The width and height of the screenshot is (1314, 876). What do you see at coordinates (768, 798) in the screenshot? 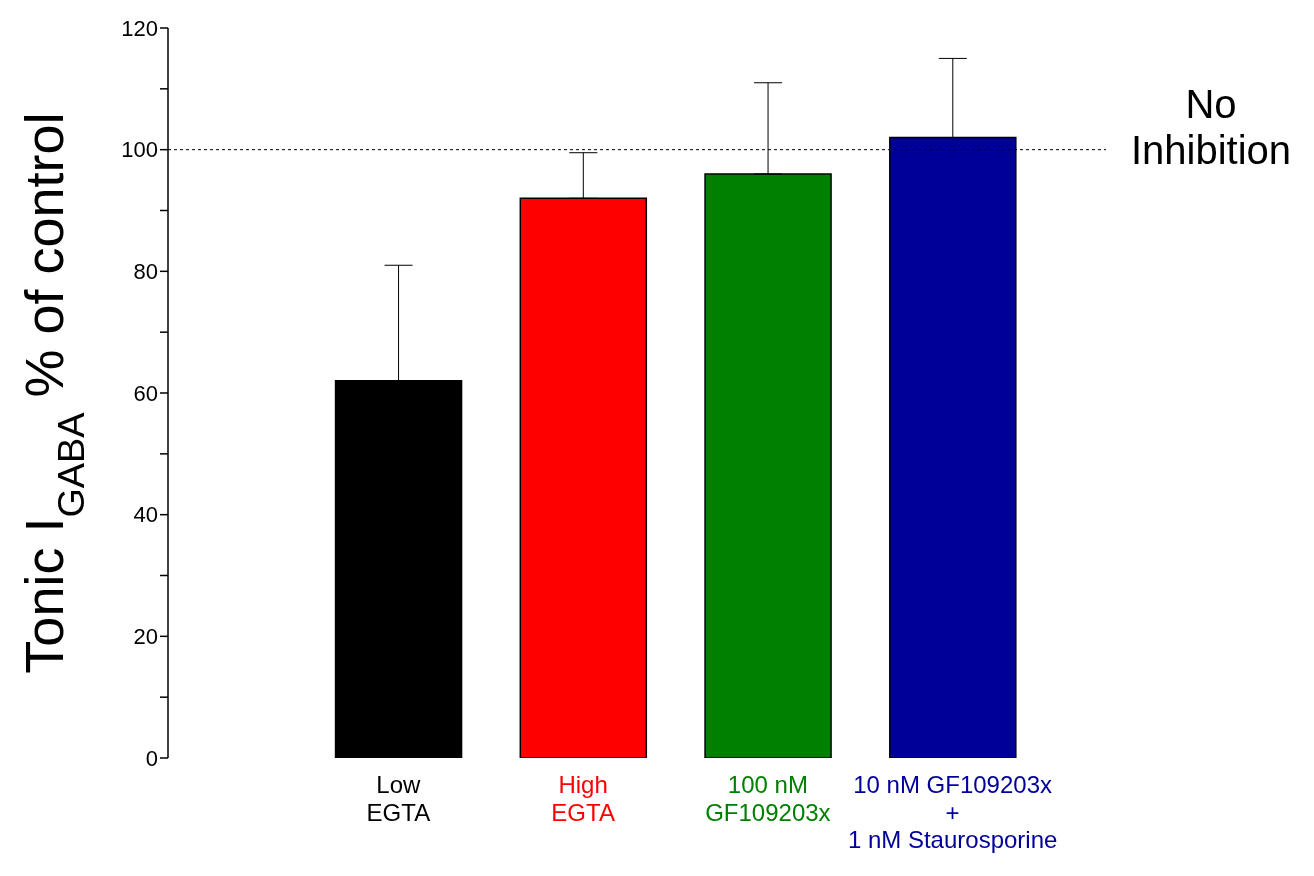
I see `x-tick-label: 100 nM GF109203x` at bounding box center [768, 798].